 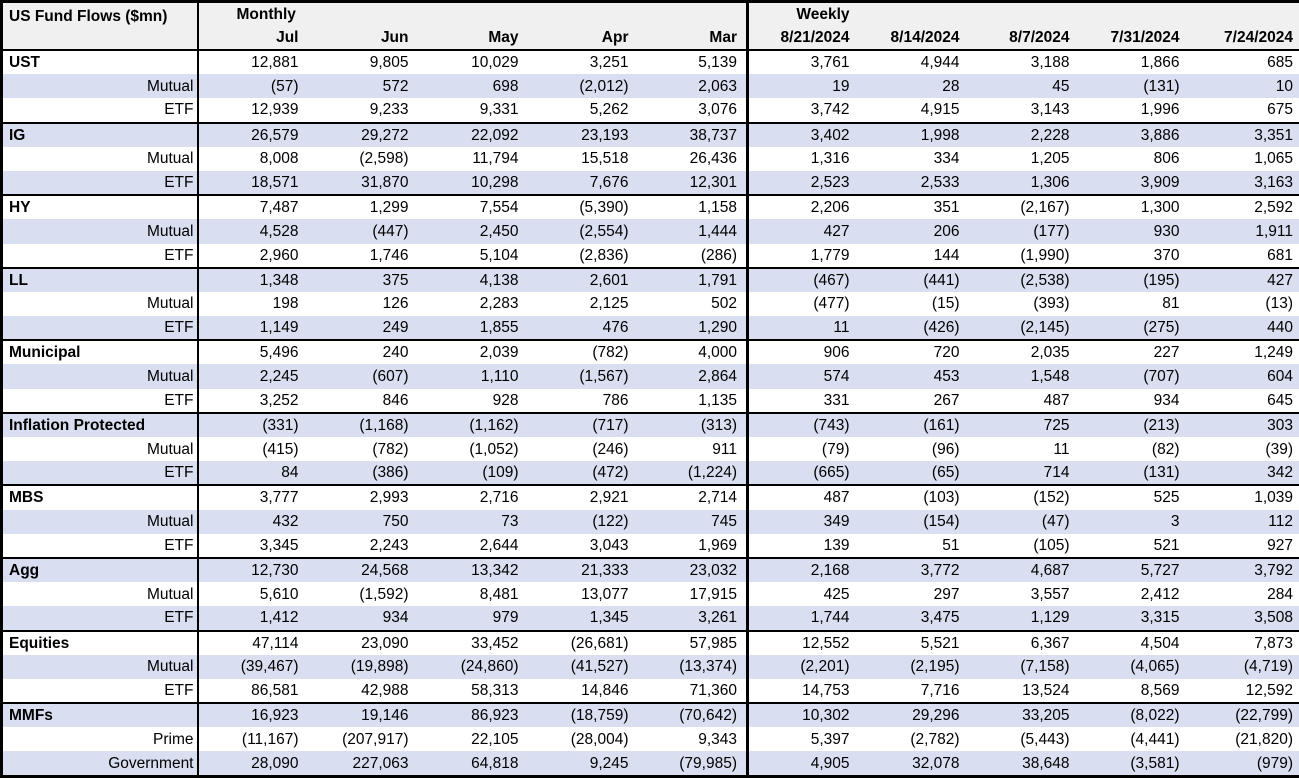 What do you see at coordinates (1050, 594) in the screenshot?
I see `value-cell: 3,557` at bounding box center [1050, 594].